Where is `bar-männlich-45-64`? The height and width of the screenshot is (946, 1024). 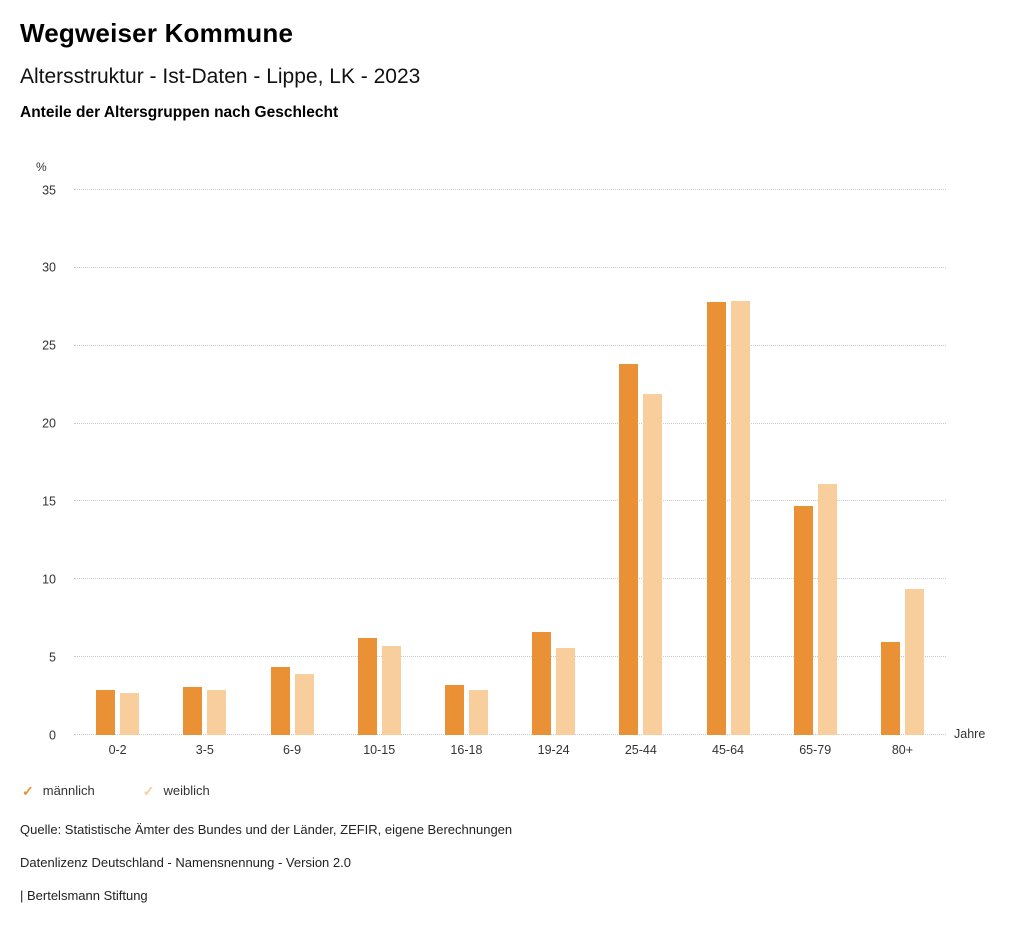
bar-männlich-45-64 is located at coordinates (716, 518).